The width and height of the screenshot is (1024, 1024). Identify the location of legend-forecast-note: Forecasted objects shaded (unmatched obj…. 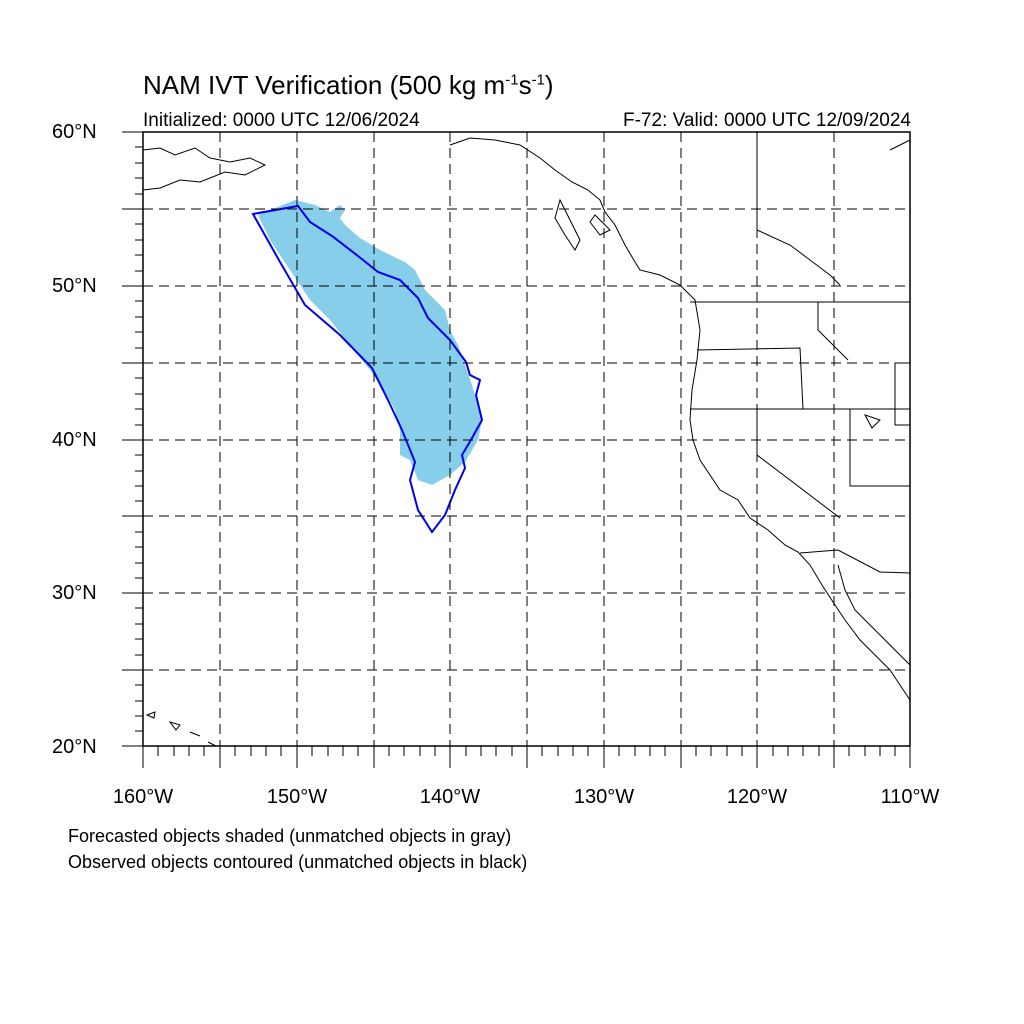
(290, 836).